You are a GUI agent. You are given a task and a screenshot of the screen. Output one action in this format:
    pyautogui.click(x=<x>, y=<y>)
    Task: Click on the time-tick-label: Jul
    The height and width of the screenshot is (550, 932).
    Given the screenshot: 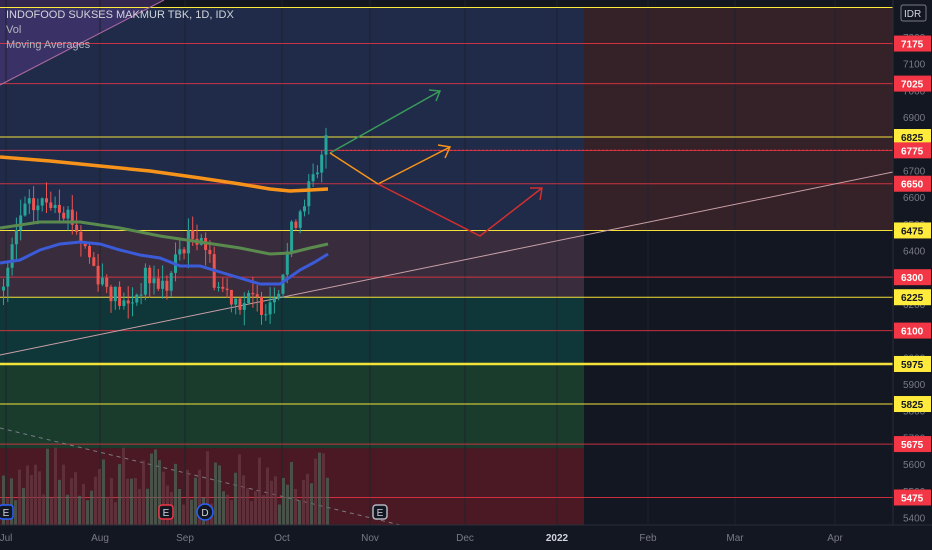 What is the action you would take?
    pyautogui.click(x=6, y=538)
    